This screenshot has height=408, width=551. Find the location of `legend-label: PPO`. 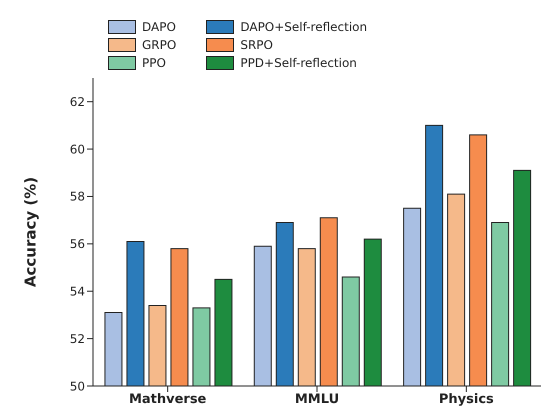

legend-label: PPO is located at coordinates (154, 63).